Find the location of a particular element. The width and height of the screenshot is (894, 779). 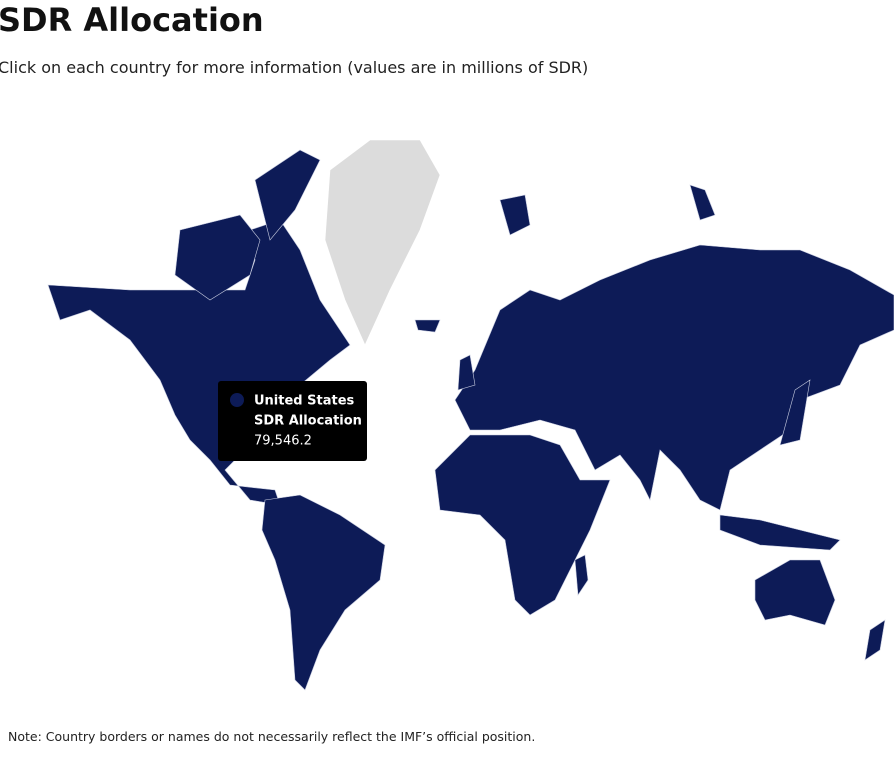

tooltip-label: SDR Allocation is located at coordinates (308, 421).